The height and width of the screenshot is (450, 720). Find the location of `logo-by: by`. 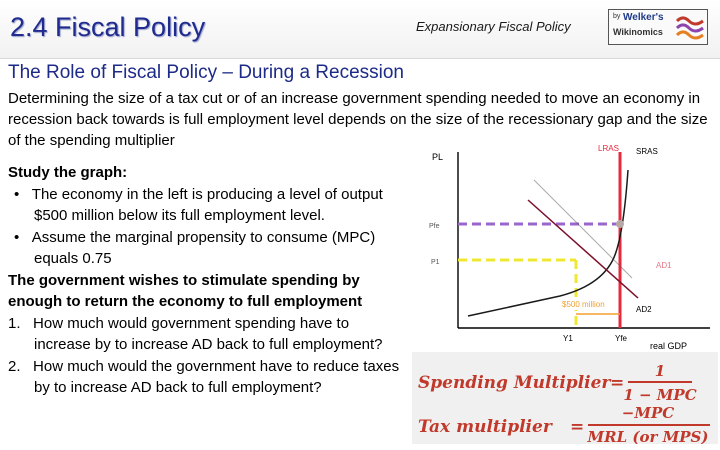

logo-by: by is located at coordinates (617, 16).